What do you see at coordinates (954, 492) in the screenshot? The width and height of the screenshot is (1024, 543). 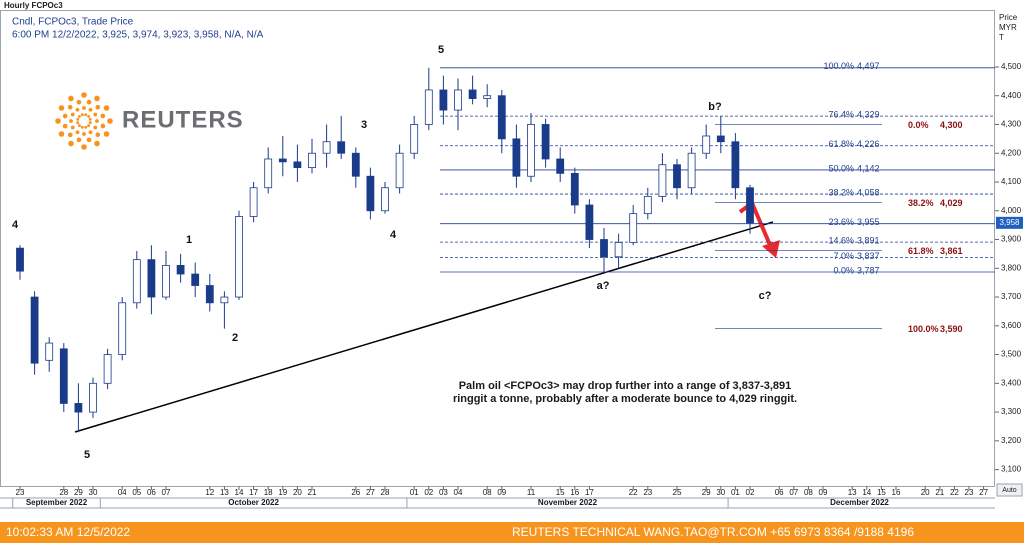 I see `x-tick-label: 22` at bounding box center [954, 492].